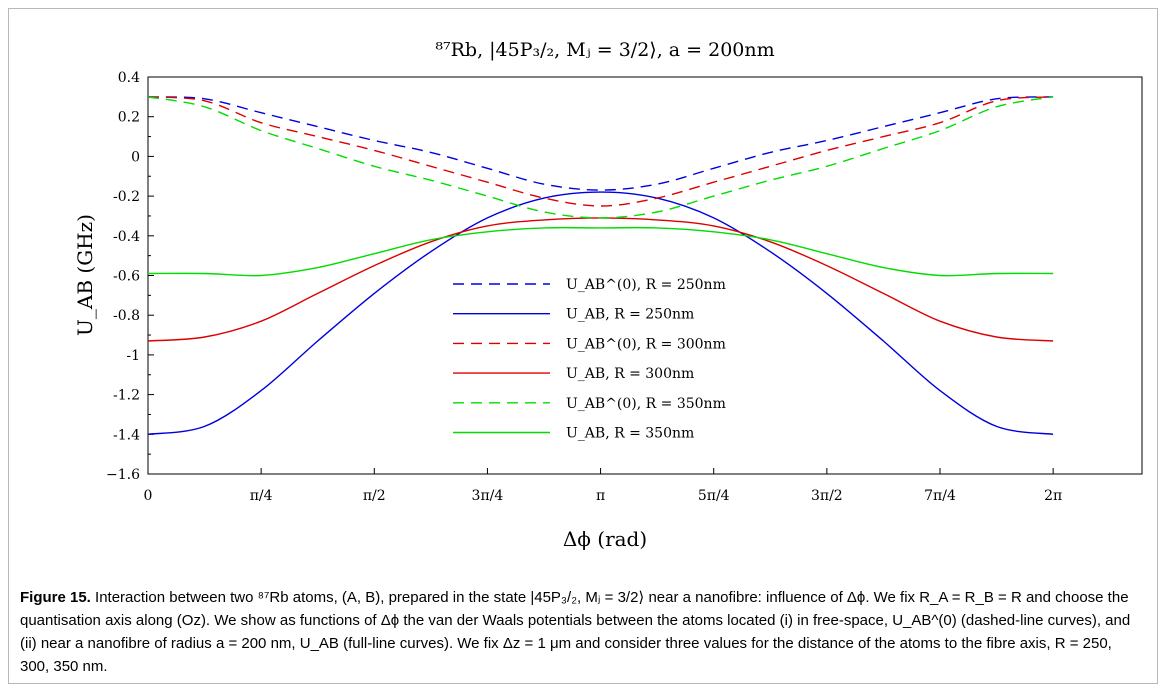  I want to click on y-axis-title: U_AB (GHz), so click(85, 275).